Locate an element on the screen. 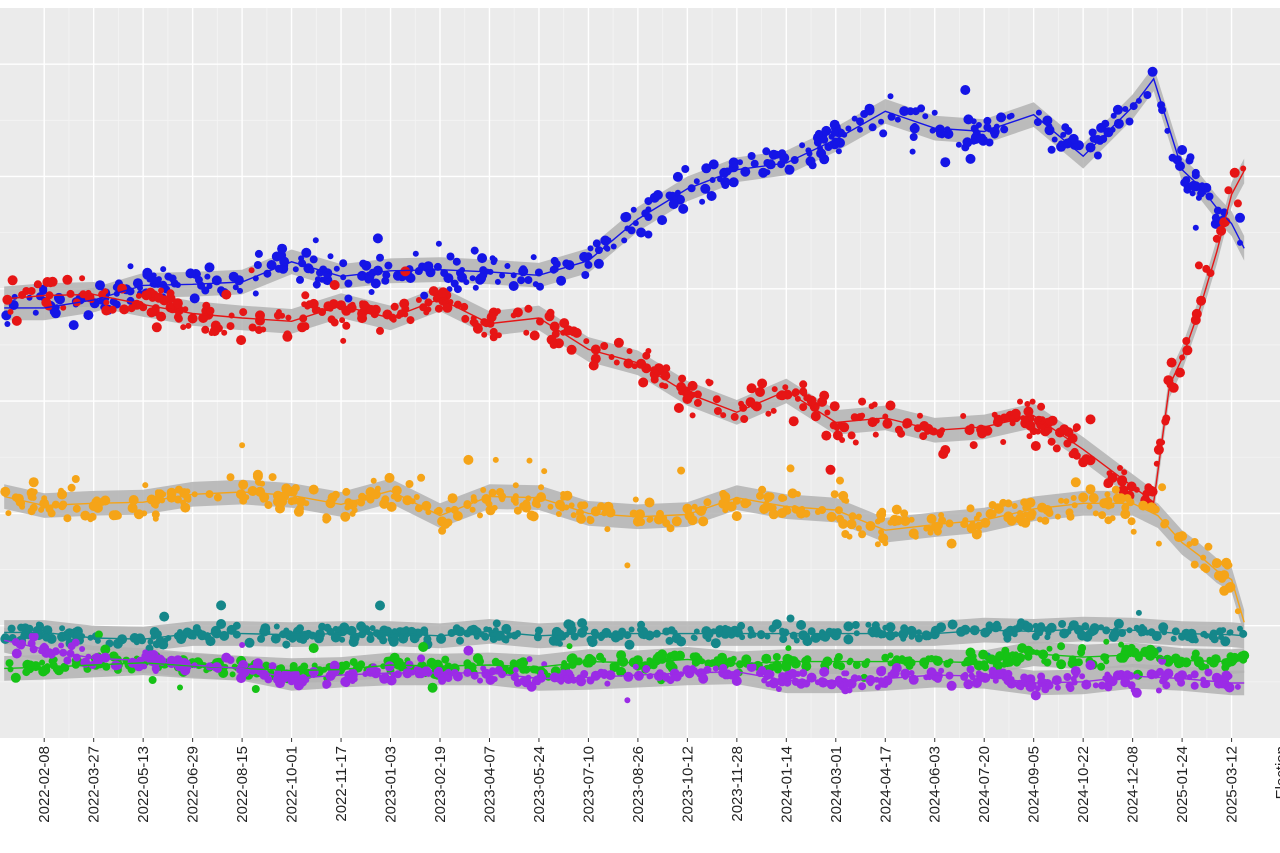 Image resolution: width=1280 pixels, height=853 pixels. x-tick-label: 2025-01-24 is located at coordinates (1182, 784).